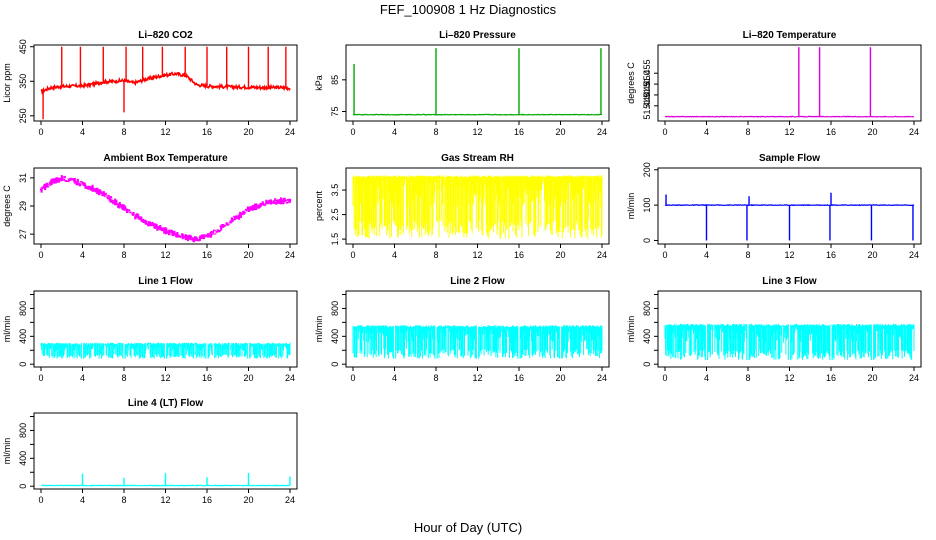 Image resolution: width=936 pixels, height=540 pixels. I want to click on panel-10-xtick-label: 24, so click(290, 500).